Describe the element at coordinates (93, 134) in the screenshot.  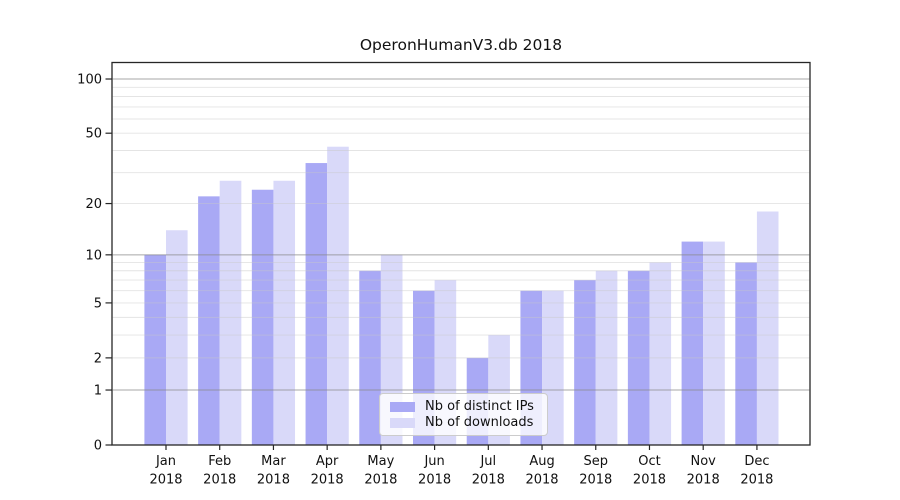
I see `y-tick-label-50: 50` at that location.